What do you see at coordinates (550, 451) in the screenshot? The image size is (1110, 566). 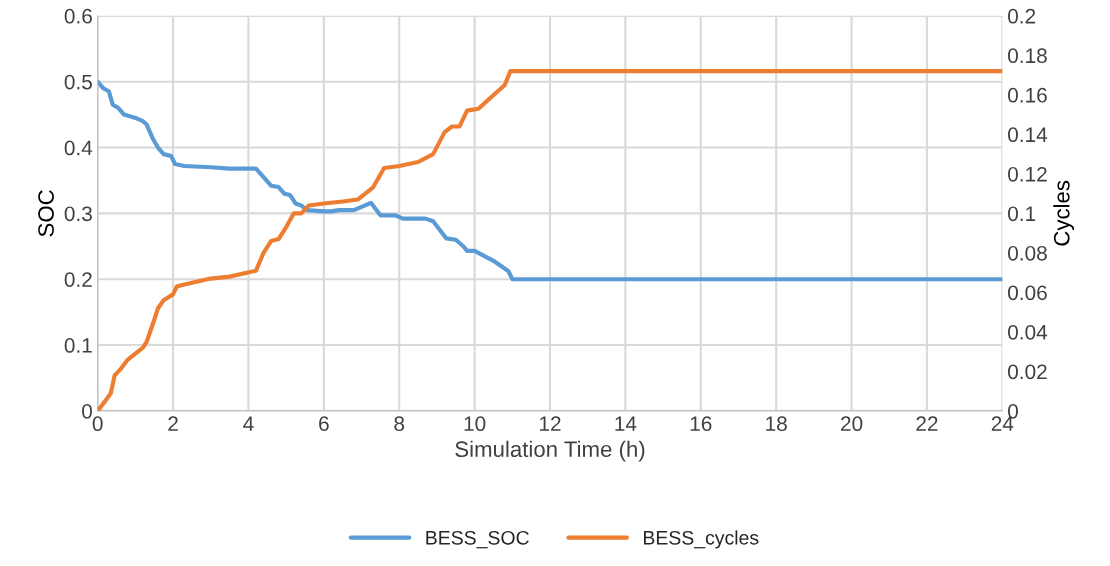 I see `x-axis-title: Simulation Time (h)` at bounding box center [550, 451].